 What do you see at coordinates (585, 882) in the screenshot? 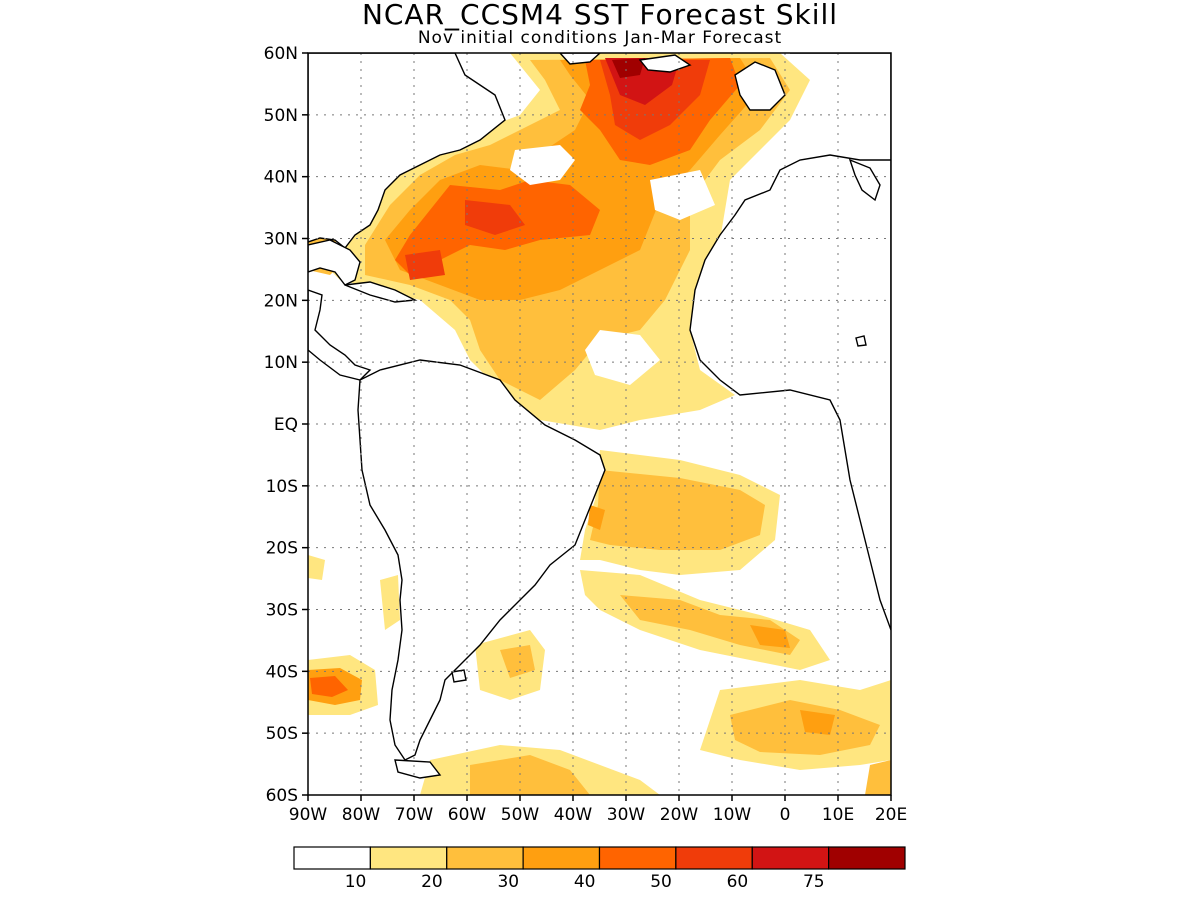
I see `colorbar-label: 40` at bounding box center [585, 882].